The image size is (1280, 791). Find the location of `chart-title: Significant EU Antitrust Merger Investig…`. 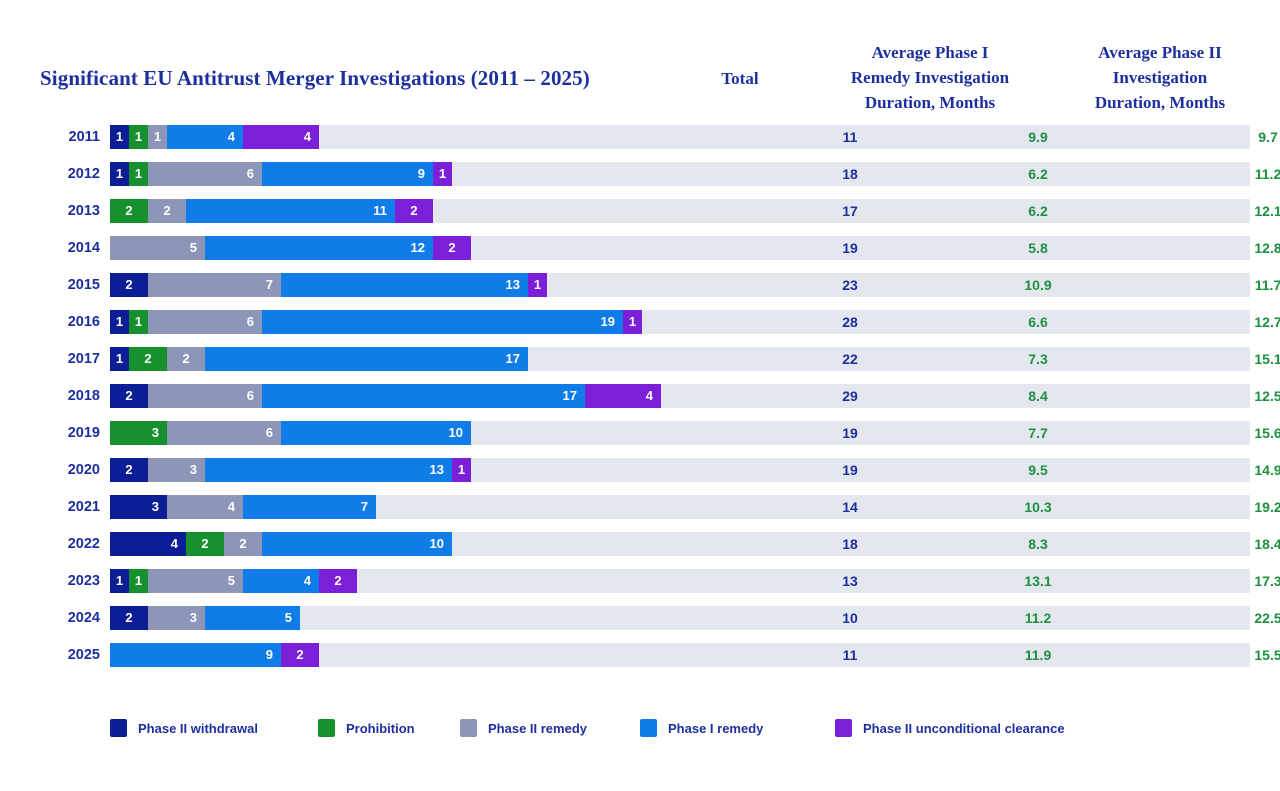

chart-title: Significant EU Antitrust Merger Investig… is located at coordinates (315, 78).